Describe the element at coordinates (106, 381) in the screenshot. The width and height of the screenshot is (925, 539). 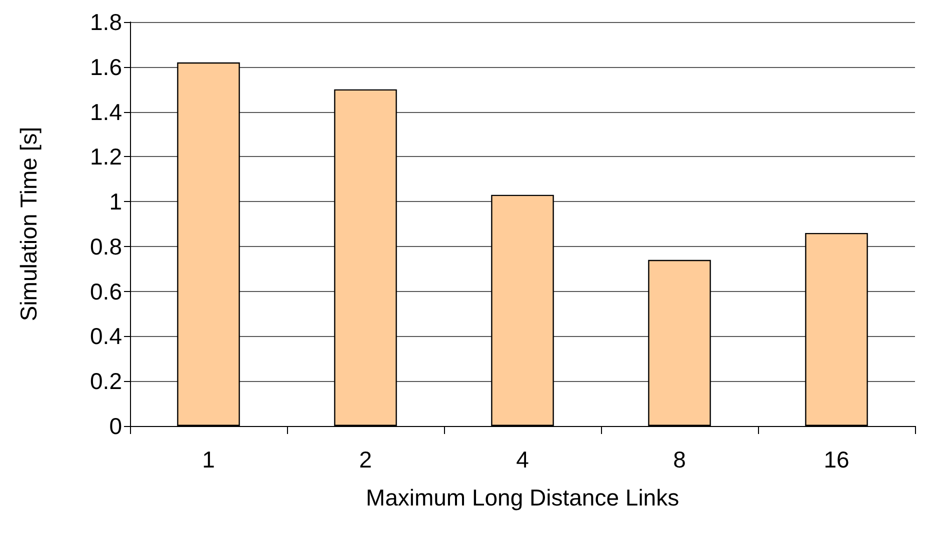
I see `y-tick-label: 0.2` at that location.